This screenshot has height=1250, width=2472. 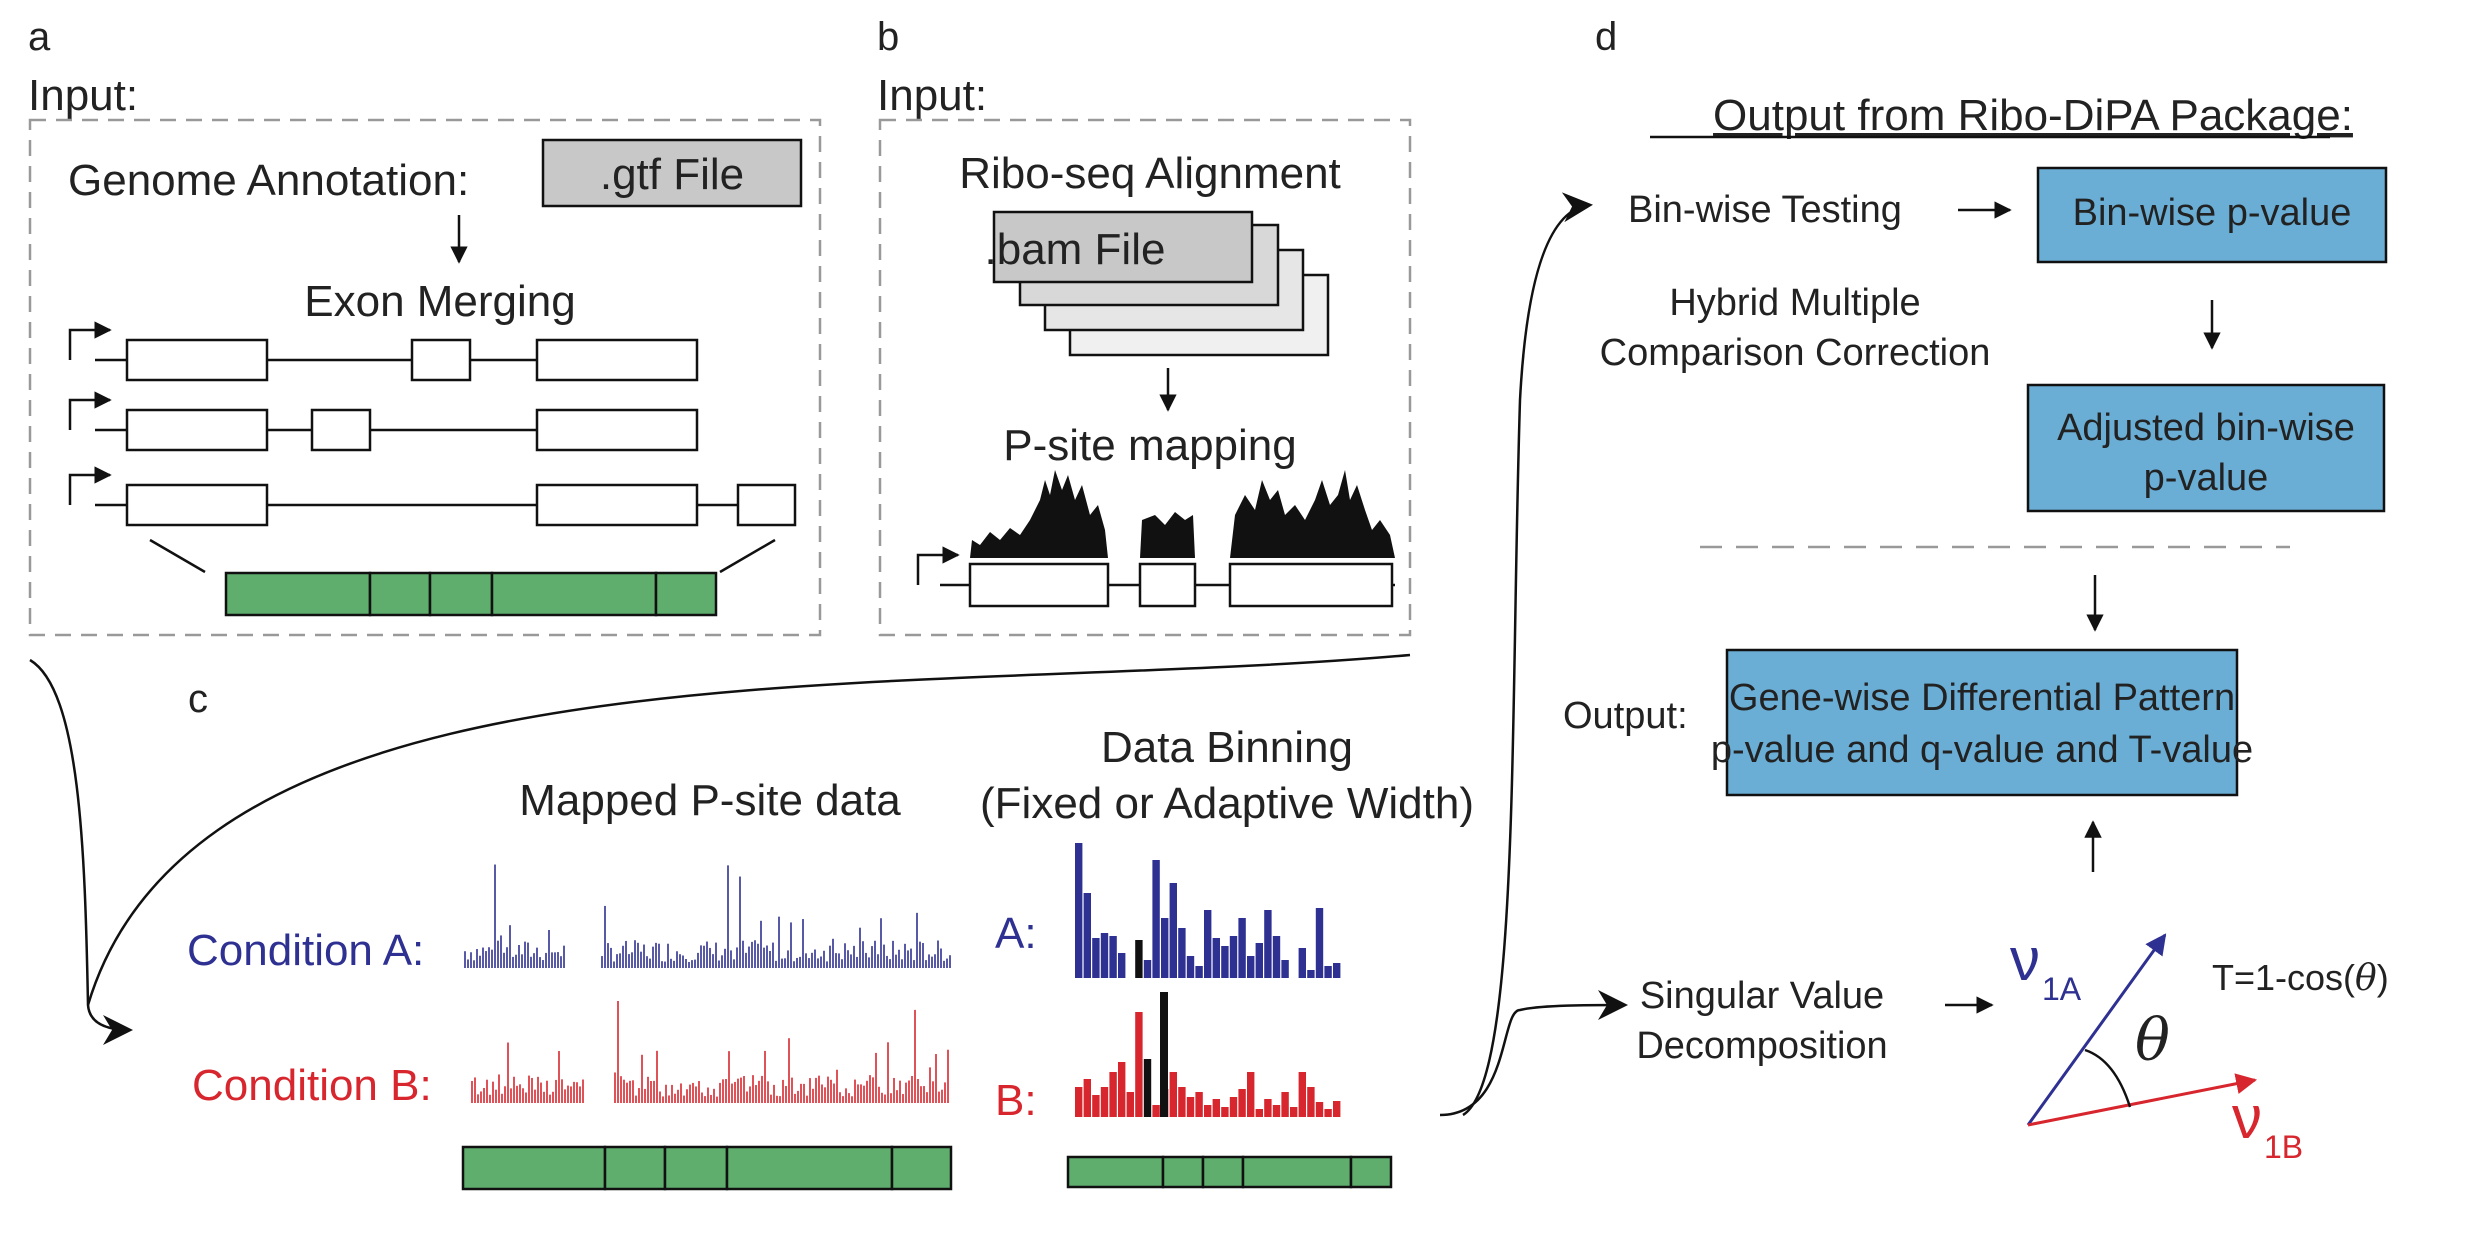 I want to click on merged-gene-model, so click(x=1155, y=577).